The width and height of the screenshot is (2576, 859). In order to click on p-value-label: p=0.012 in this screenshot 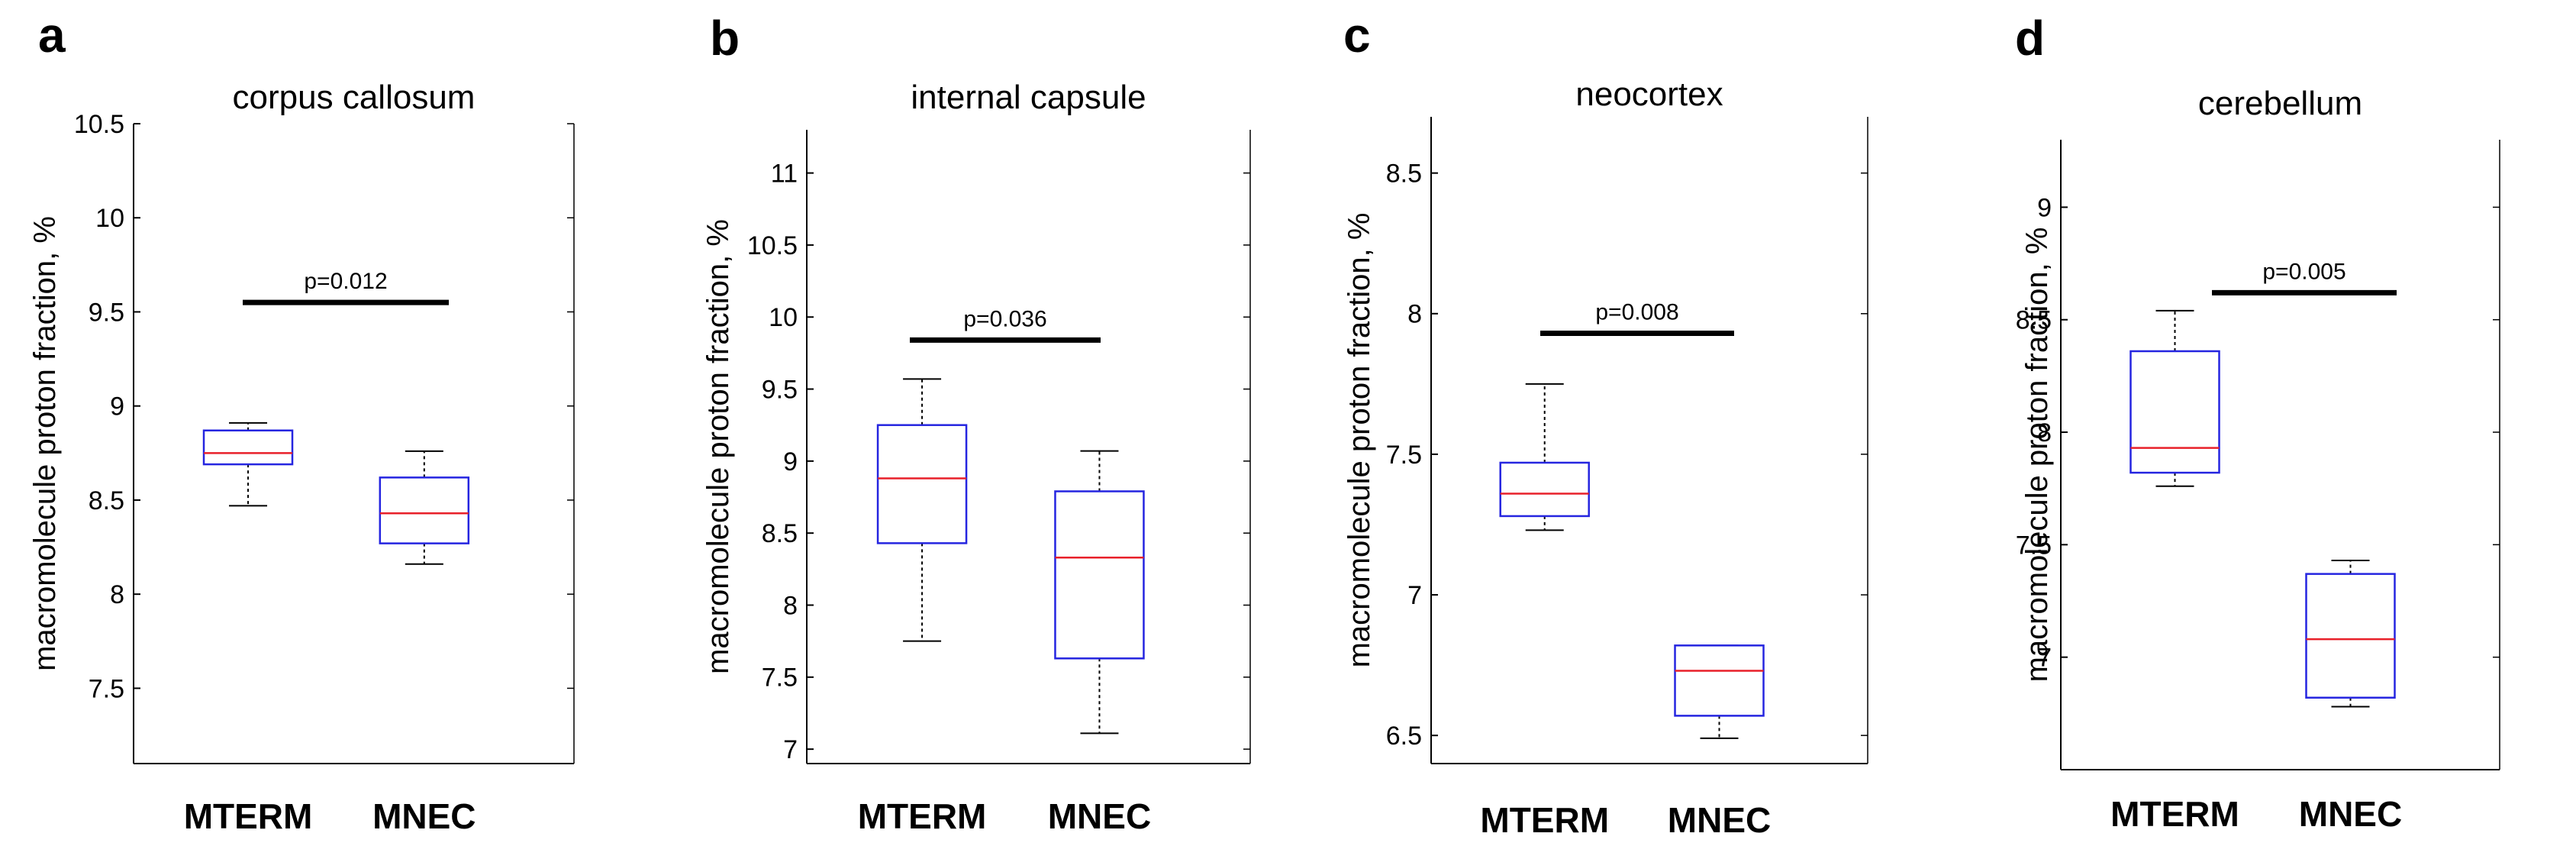, I will do `click(345, 281)`.